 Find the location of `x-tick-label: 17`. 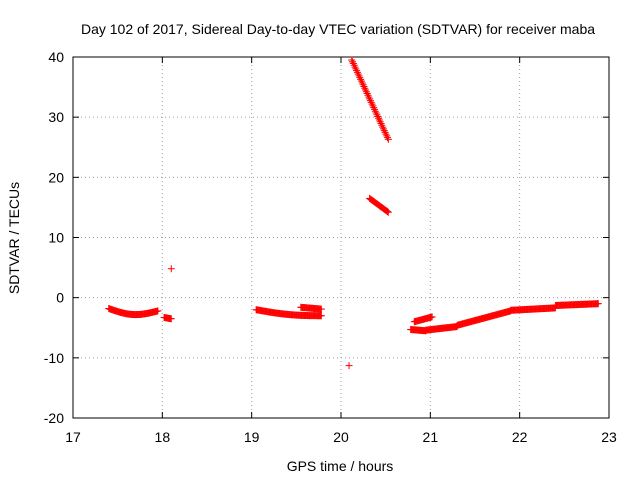

x-tick-label: 17 is located at coordinates (73, 437).